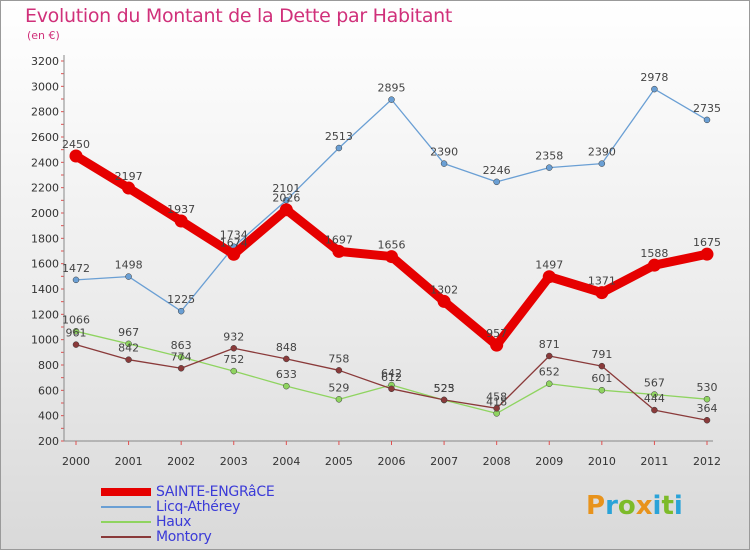 The width and height of the screenshot is (750, 550). What do you see at coordinates (392, 245) in the screenshot?
I see `data-label: 1656` at bounding box center [392, 245].